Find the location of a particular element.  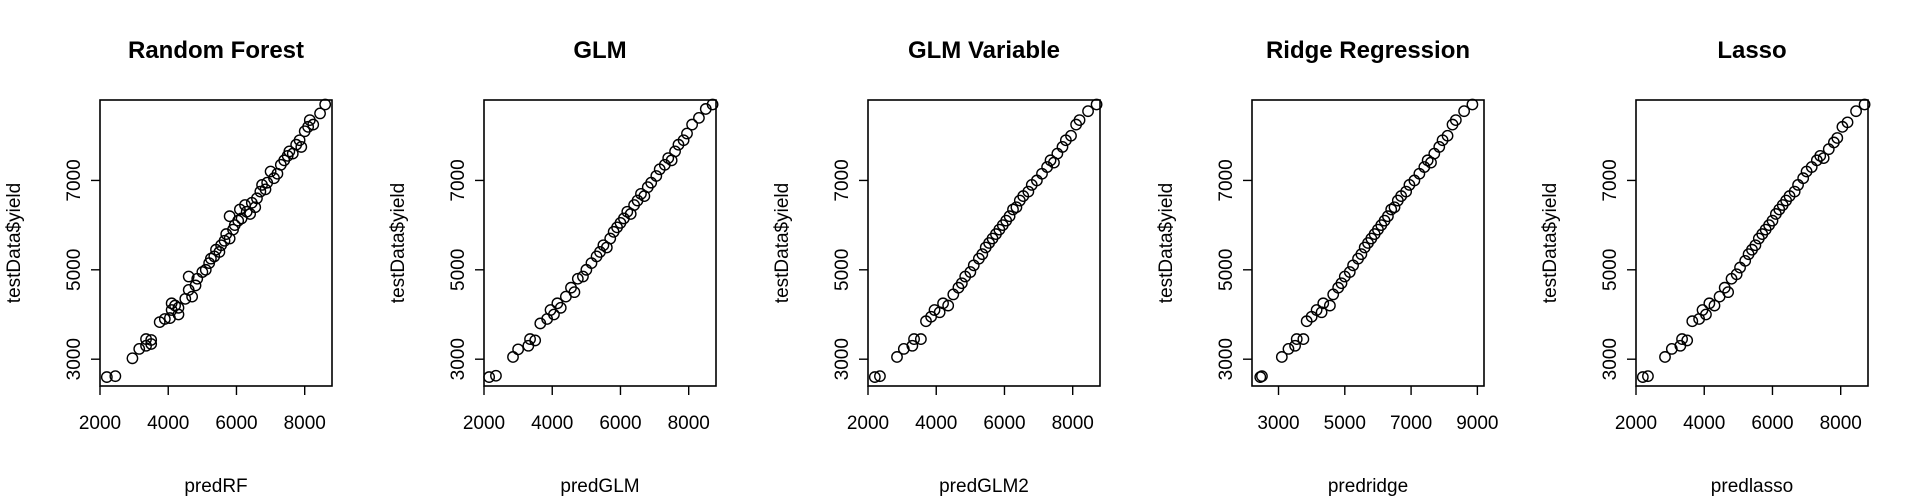

x-axis-label: predGLM is located at coordinates (599, 486).